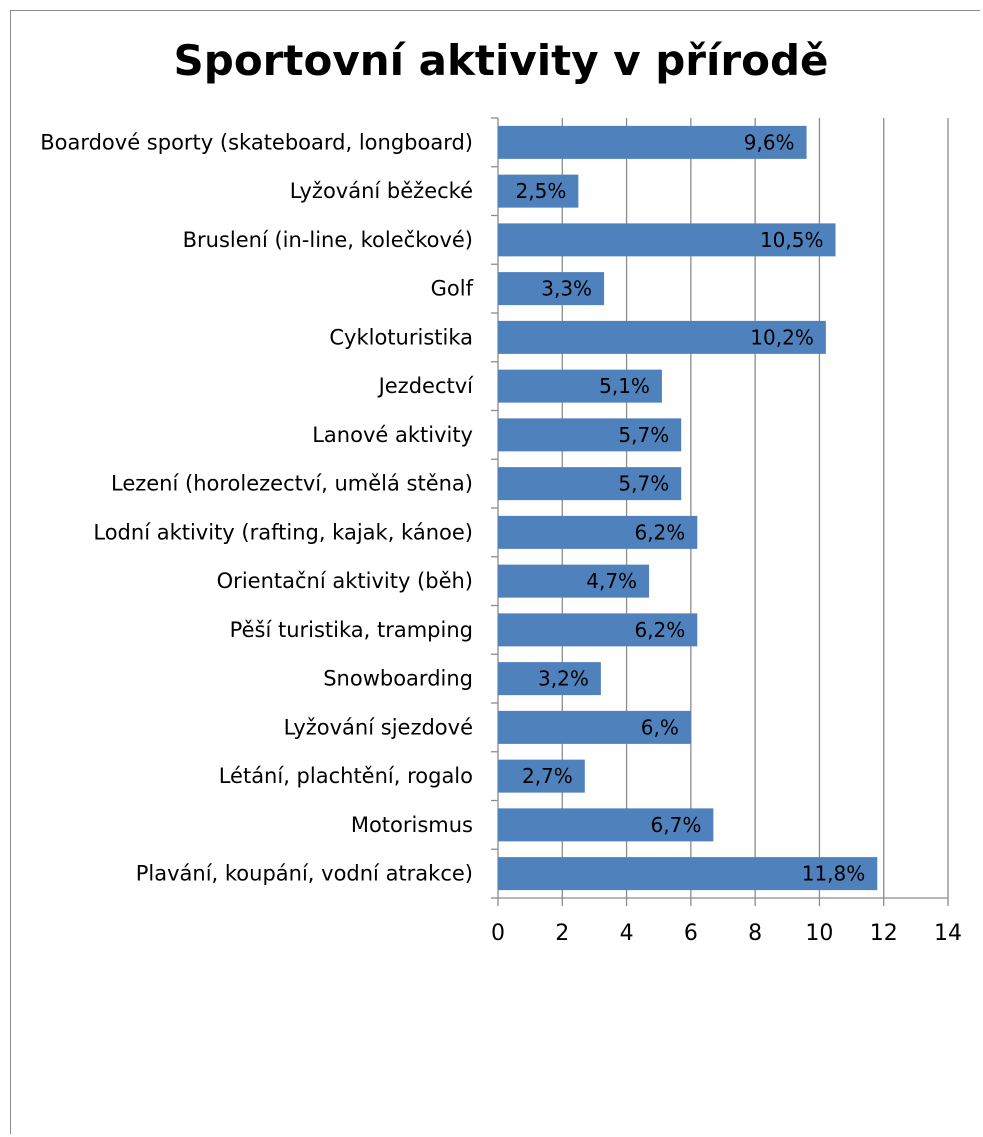 This screenshot has width=983, height=1137. Describe the element at coordinates (627, 933) in the screenshot. I see `x-tick-label-4: 4` at that location.